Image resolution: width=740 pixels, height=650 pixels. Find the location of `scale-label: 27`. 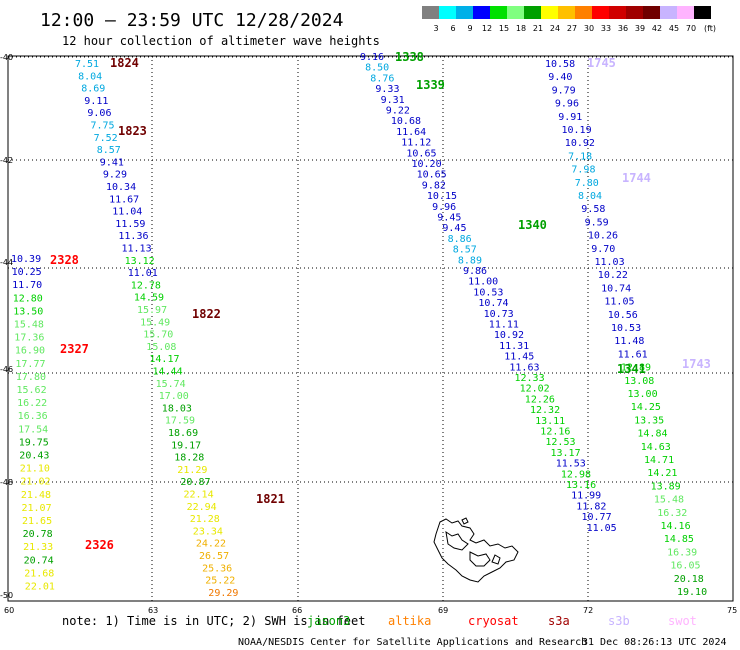

scale-label: 27 is located at coordinates (572, 28).